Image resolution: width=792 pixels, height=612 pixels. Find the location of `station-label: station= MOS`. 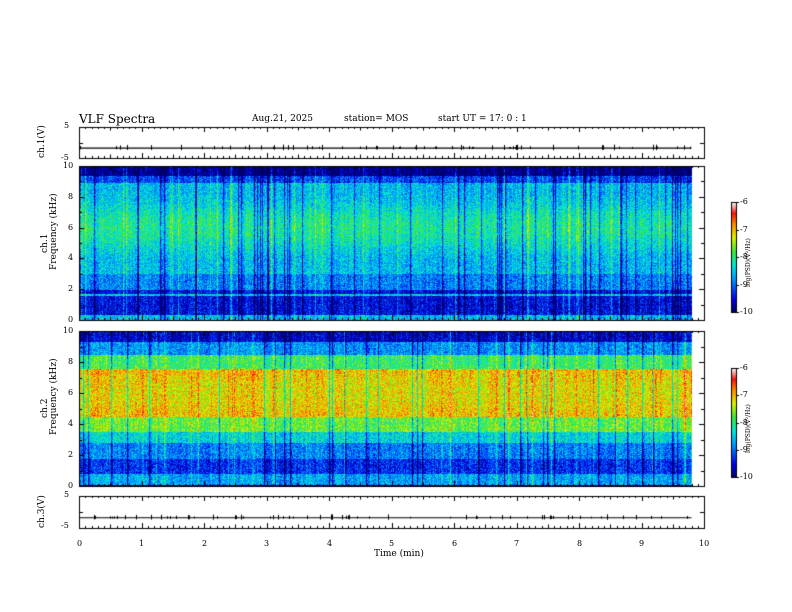

station-label: station= MOS is located at coordinates (376, 119).